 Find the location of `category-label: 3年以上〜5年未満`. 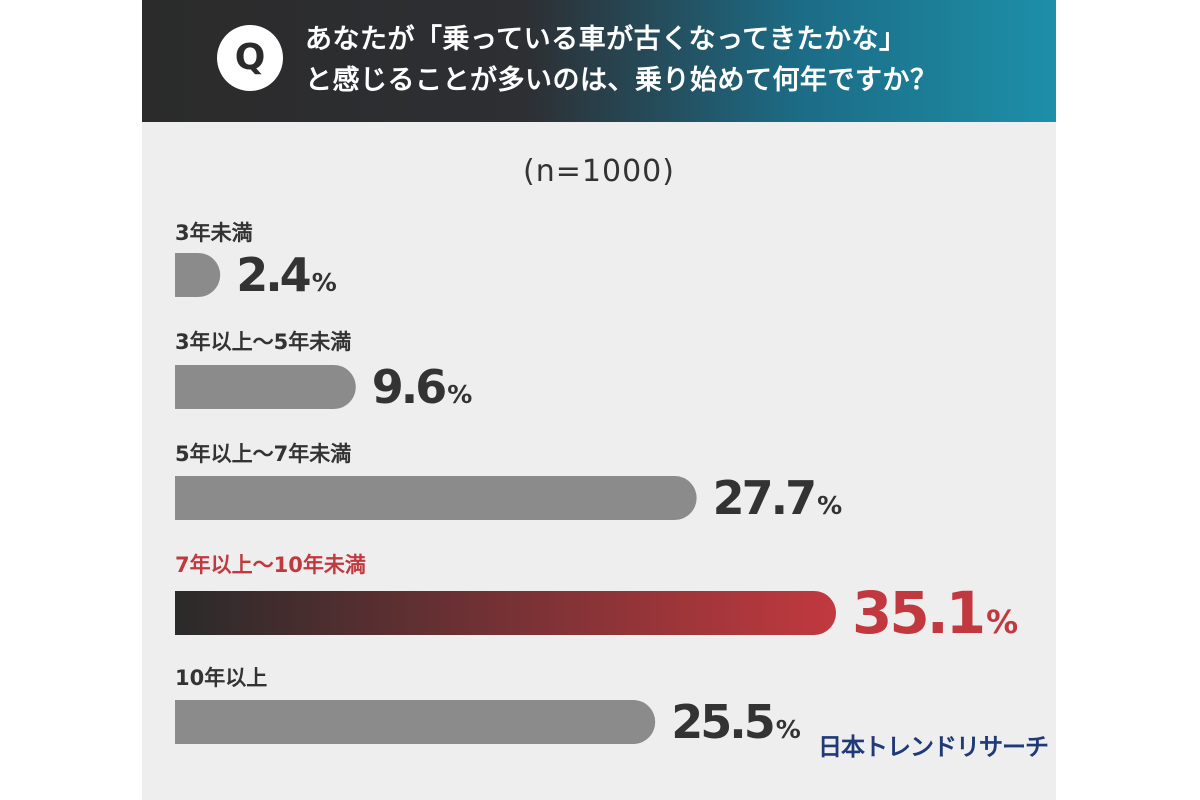

category-label: 3年以上〜5年未満 is located at coordinates (263, 342).